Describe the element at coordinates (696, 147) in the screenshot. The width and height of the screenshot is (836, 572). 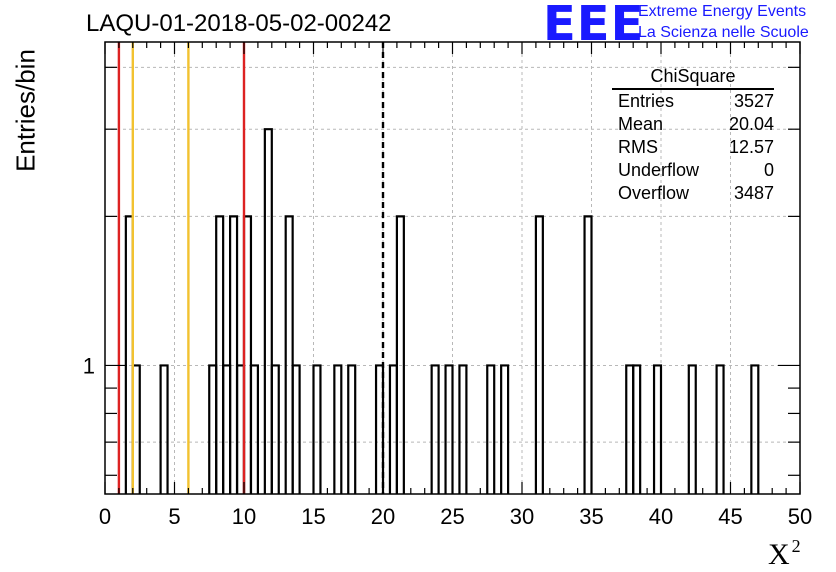
I see `stats-row-rms: RMS 12.57` at that location.